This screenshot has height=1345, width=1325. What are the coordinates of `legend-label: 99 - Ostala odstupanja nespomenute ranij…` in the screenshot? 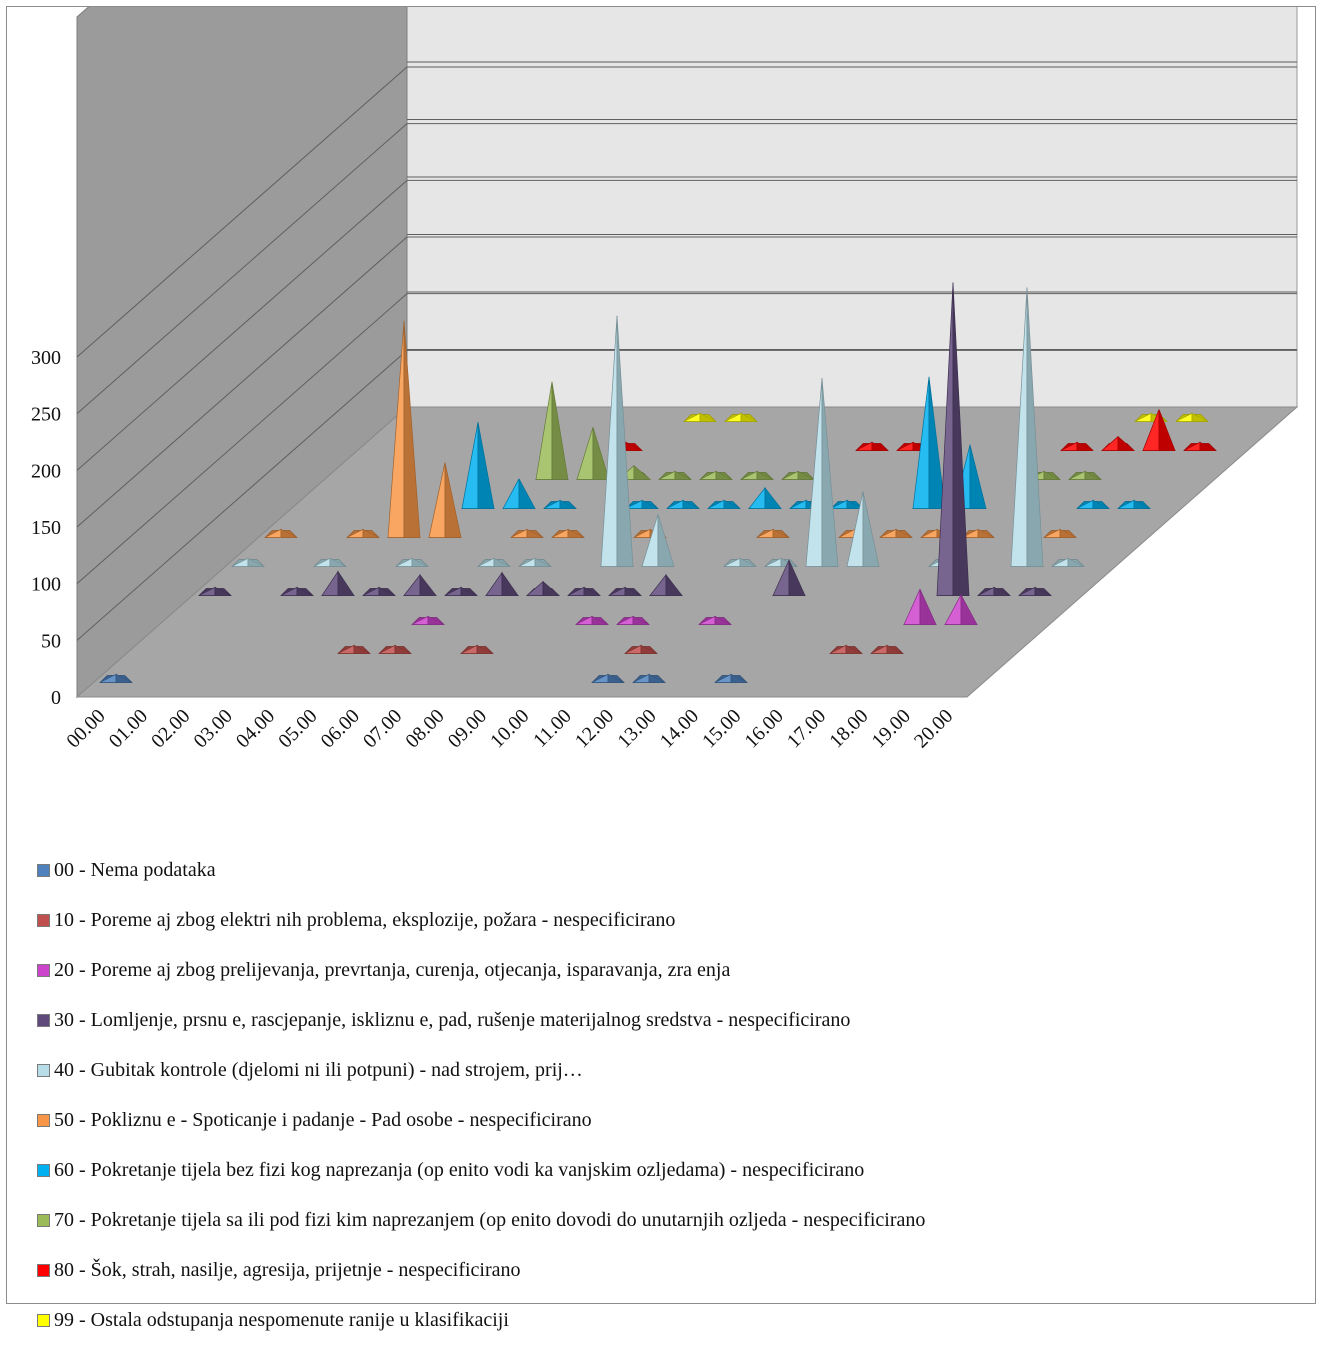 It's located at (281, 1319).